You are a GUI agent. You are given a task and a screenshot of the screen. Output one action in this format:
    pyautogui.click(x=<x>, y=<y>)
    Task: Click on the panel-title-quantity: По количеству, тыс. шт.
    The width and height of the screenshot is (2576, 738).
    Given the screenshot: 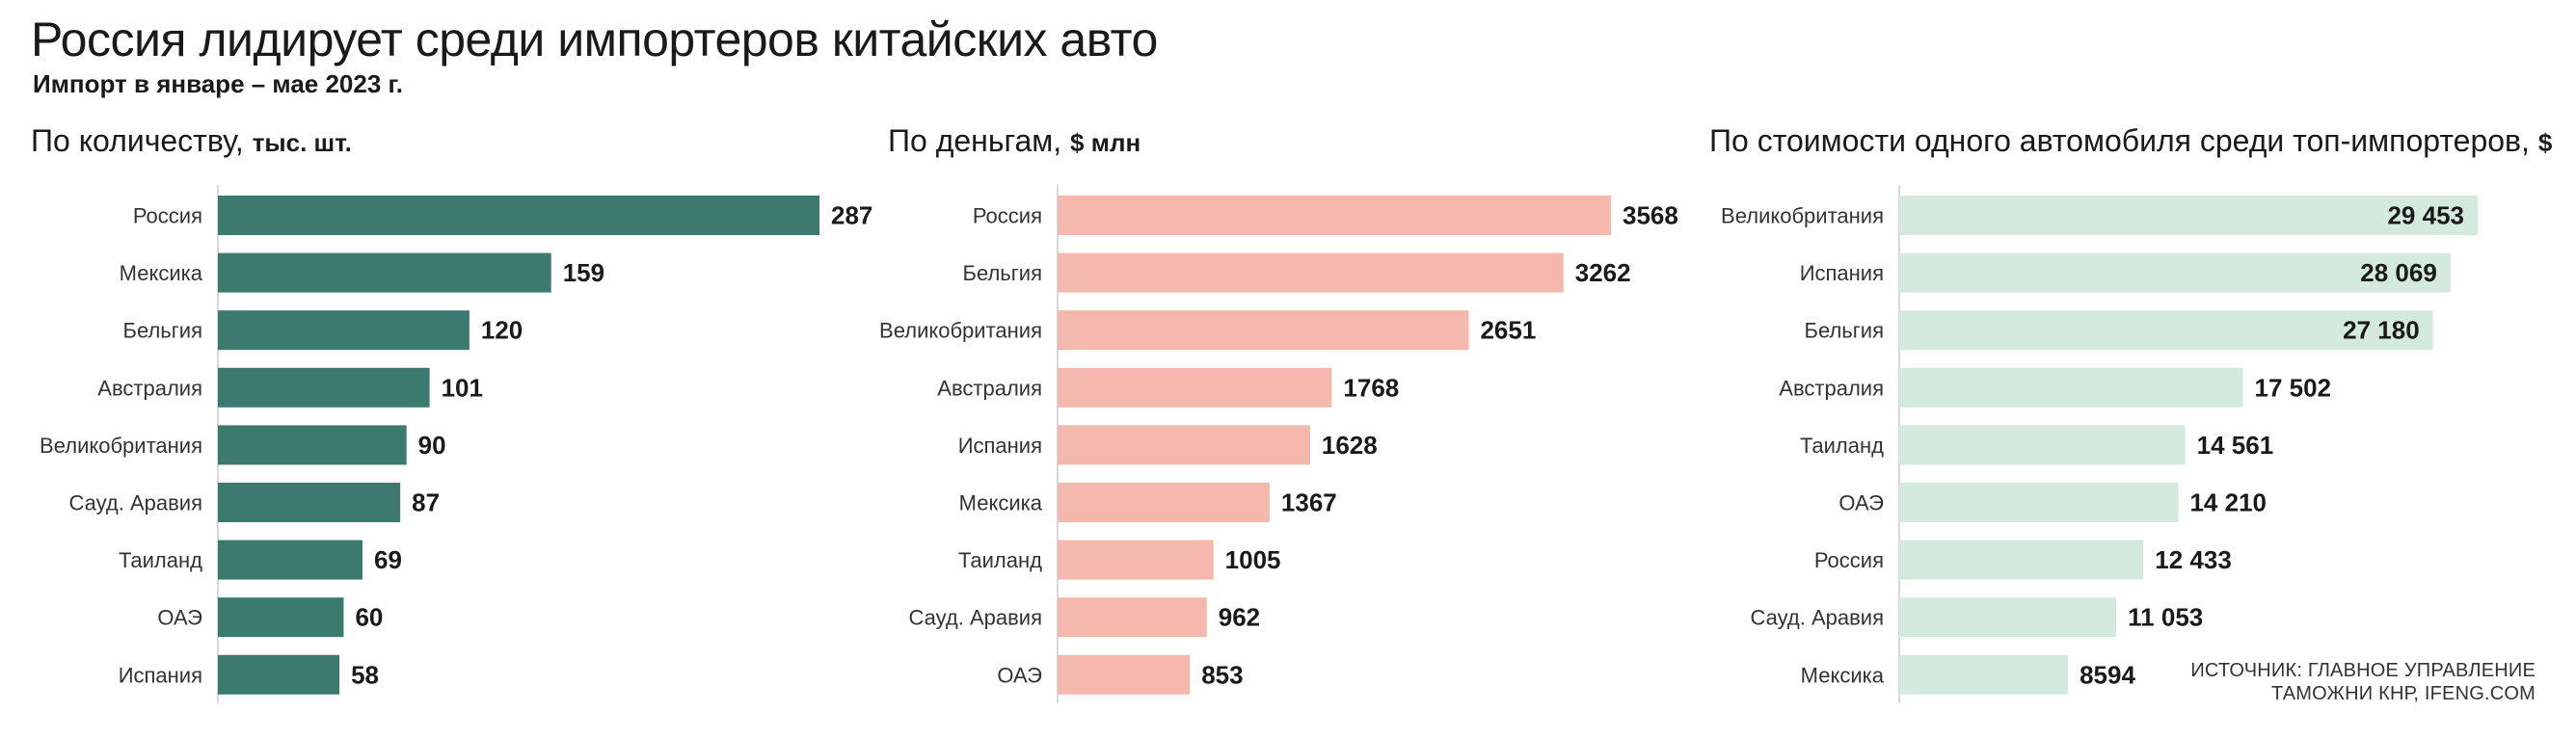 What is the action you would take?
    pyautogui.click(x=192, y=141)
    